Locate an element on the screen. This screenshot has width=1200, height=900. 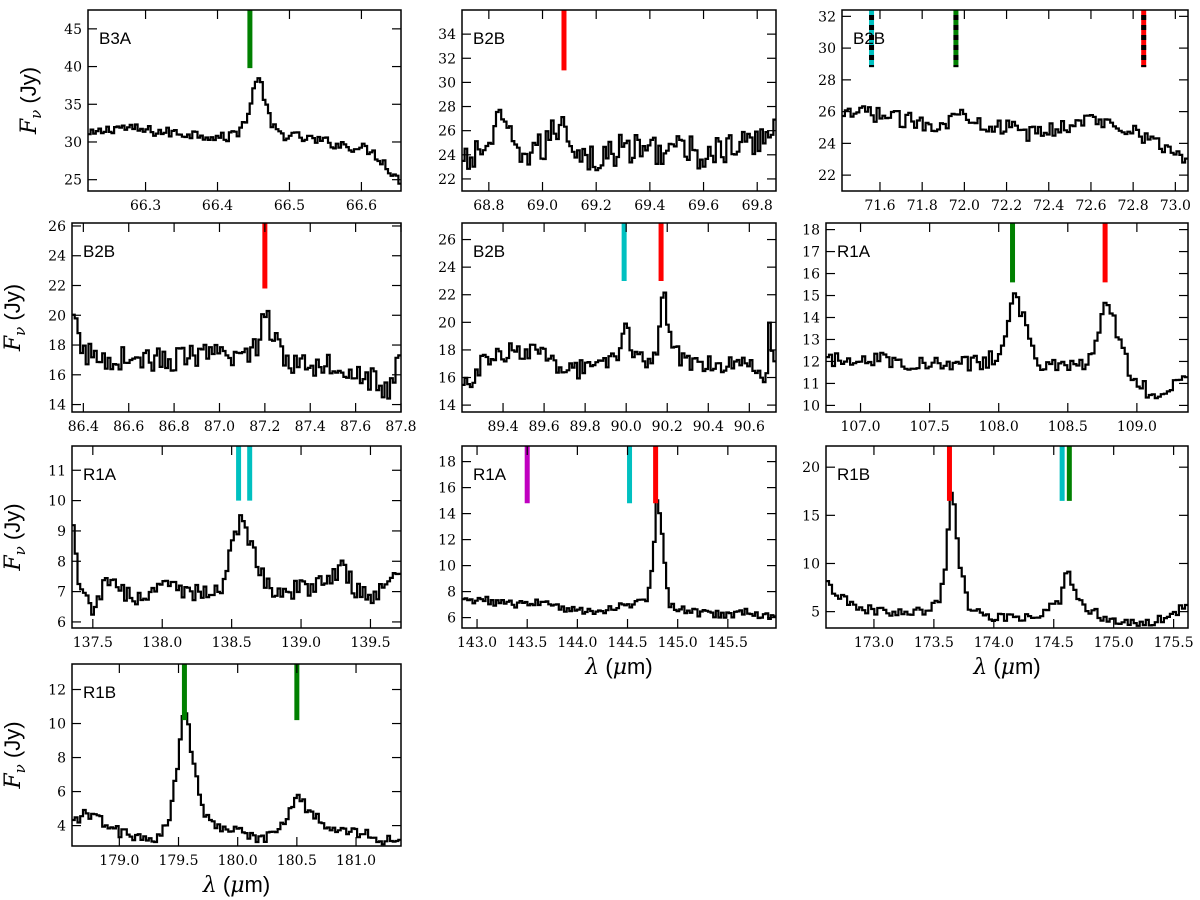
x-tick-label: 179.5 is located at coordinates (178, 861).